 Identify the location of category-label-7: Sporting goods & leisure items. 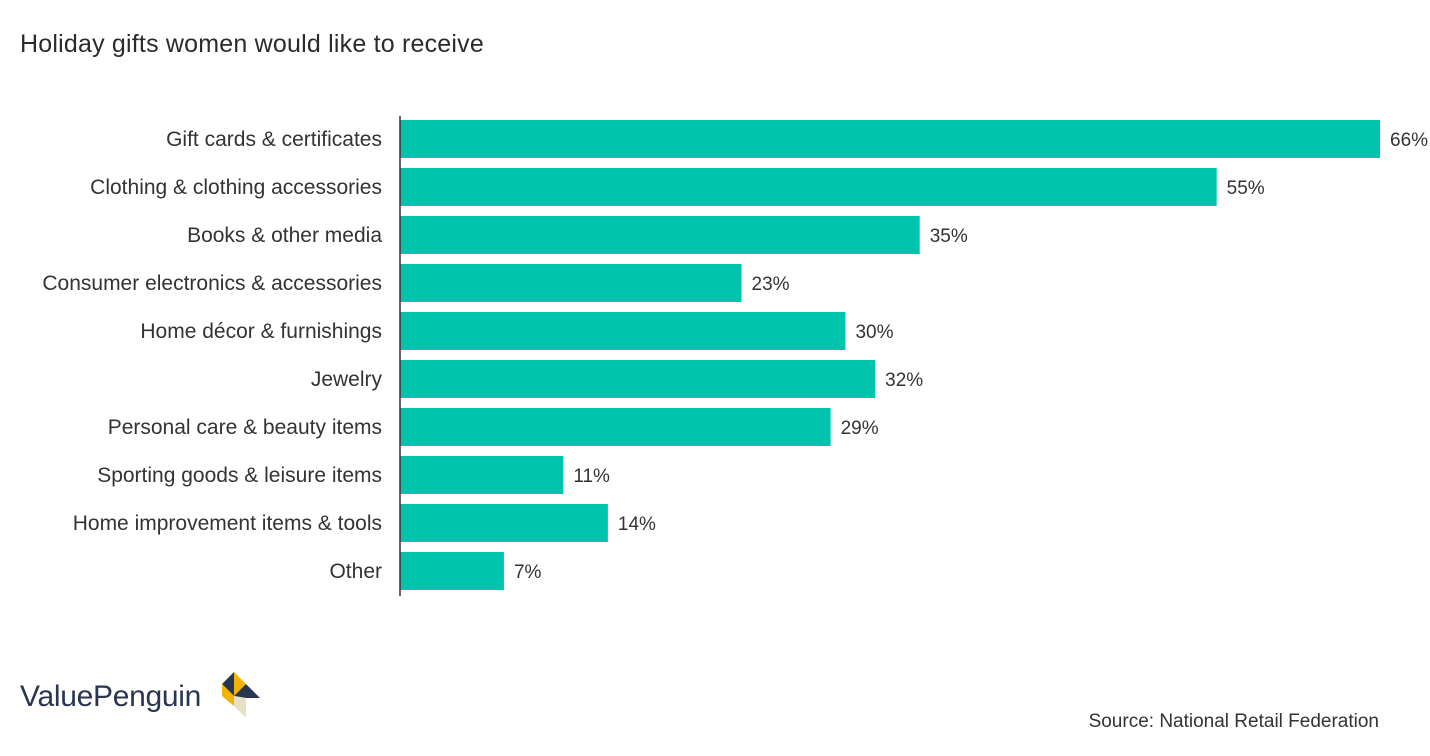
(239, 475).